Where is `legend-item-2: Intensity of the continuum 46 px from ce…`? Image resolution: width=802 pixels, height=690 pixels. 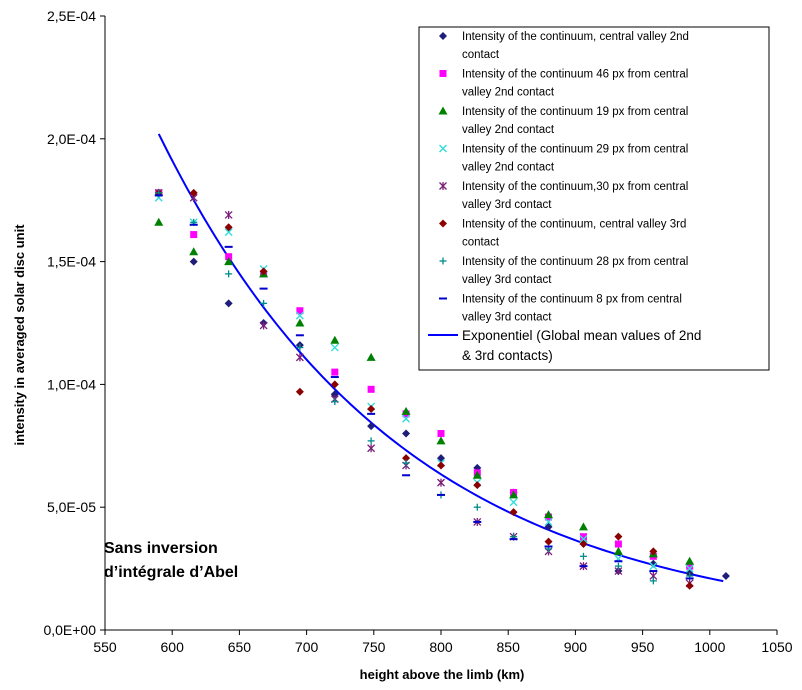 legend-item-2: Intensity of the continuum 46 px from ce… is located at coordinates (563, 84).